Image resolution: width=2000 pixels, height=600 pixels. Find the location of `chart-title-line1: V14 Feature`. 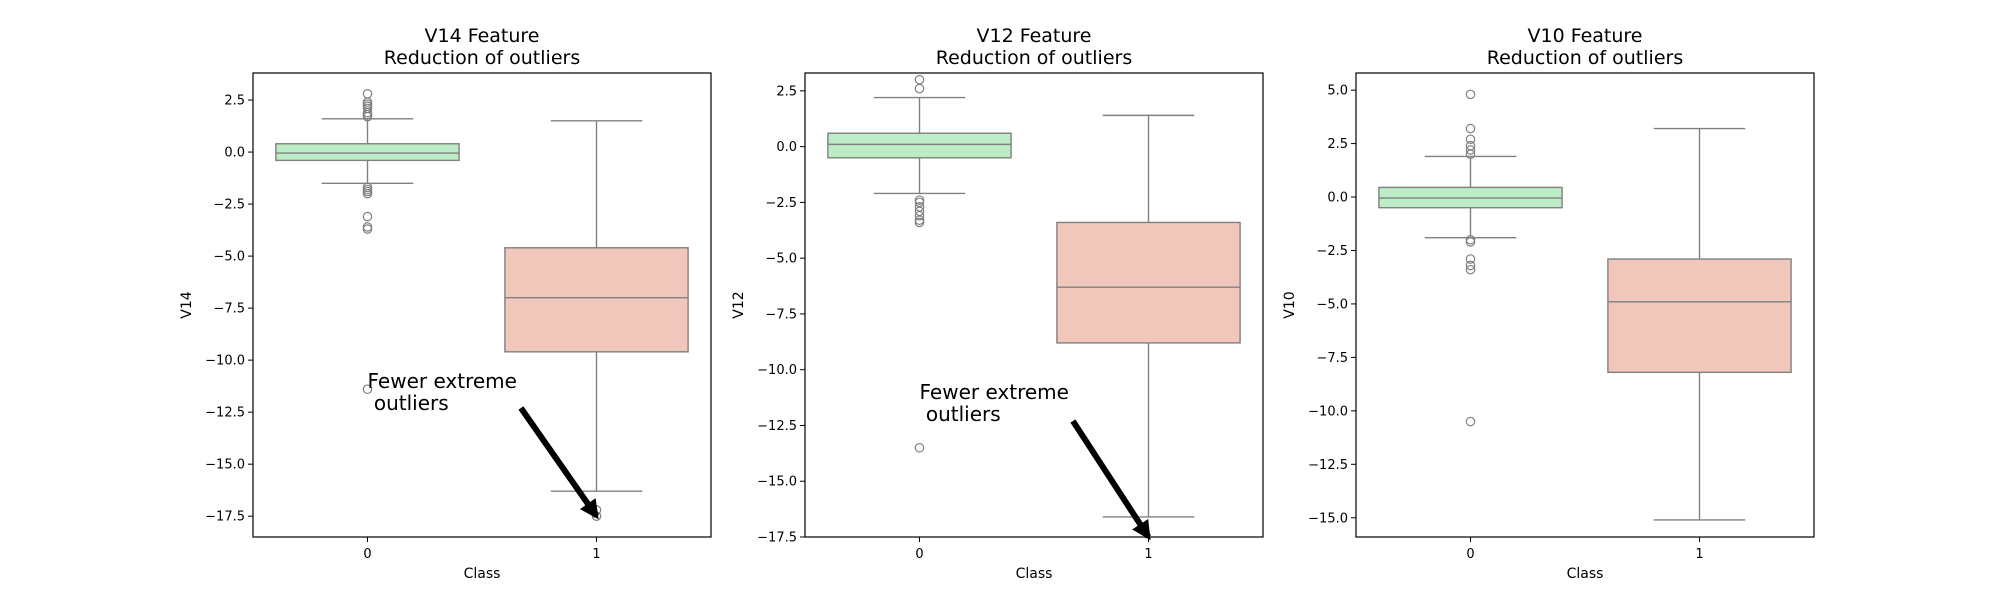

chart-title-line1: V14 Feature is located at coordinates (481, 36).